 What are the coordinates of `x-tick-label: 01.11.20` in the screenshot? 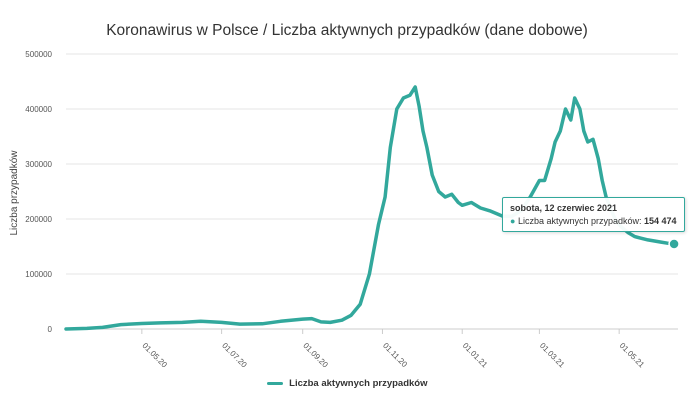 It's located at (395, 355).